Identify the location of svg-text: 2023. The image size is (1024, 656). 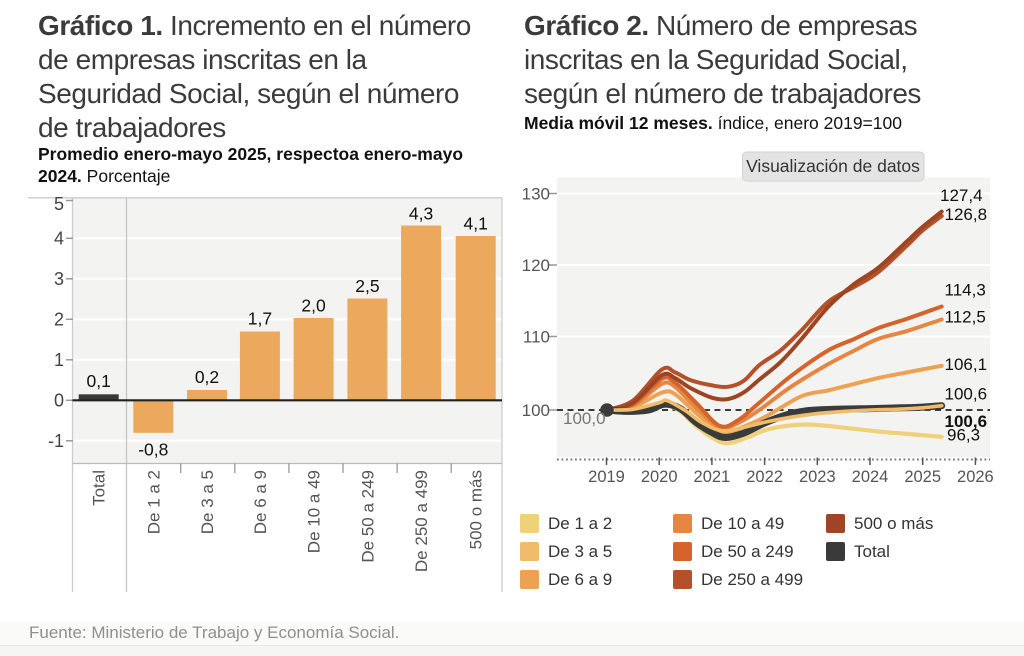
(817, 477).